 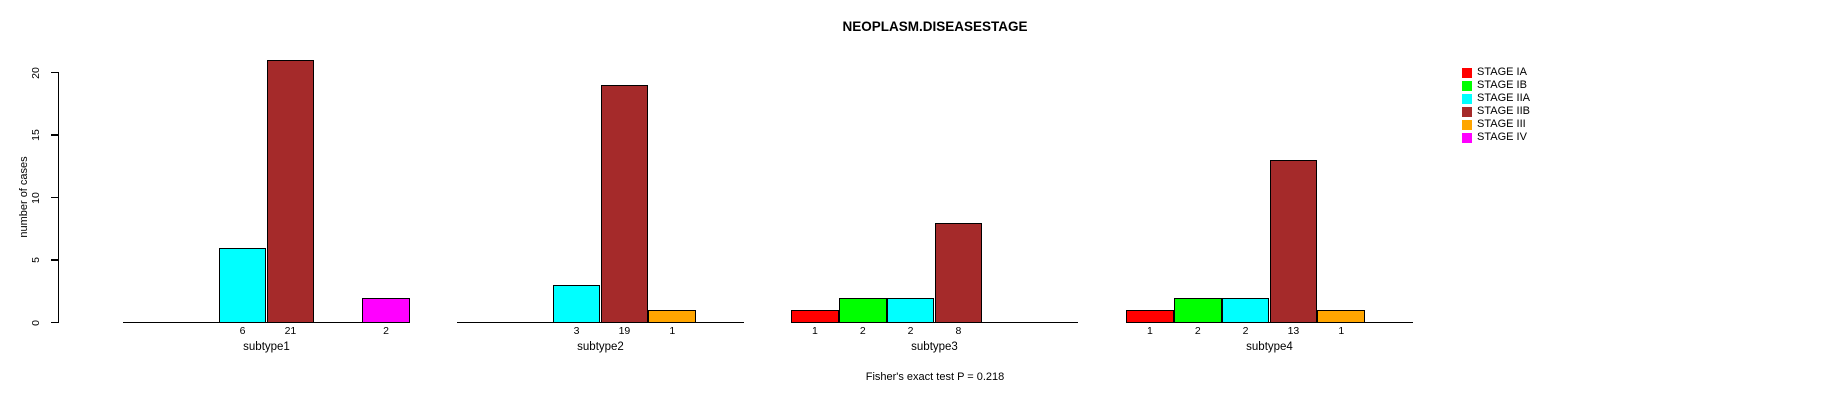 I want to click on legend-label: STAGE IA, so click(x=1502, y=72).